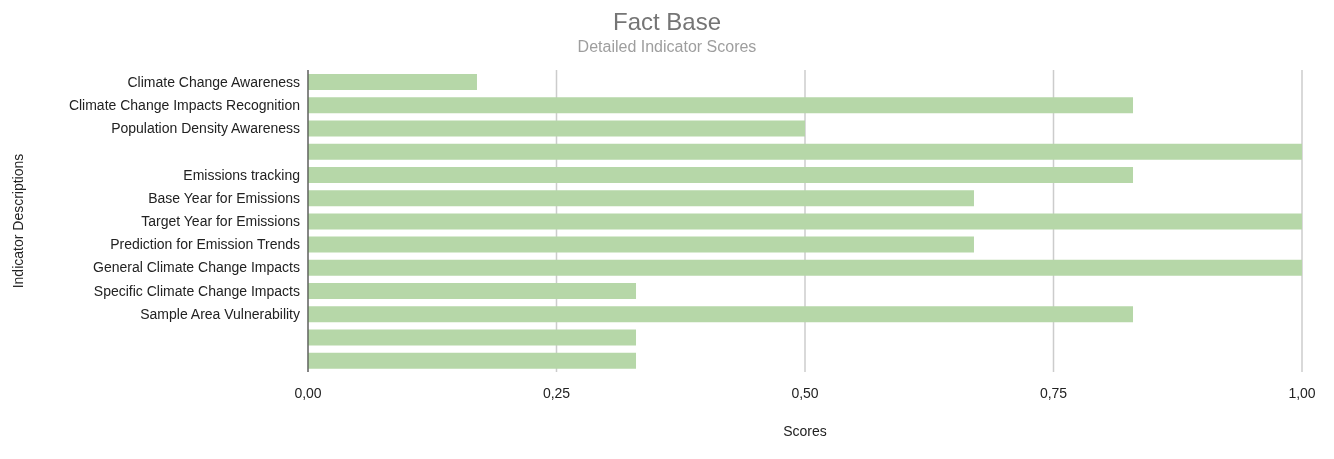 This screenshot has width=1334, height=459. What do you see at coordinates (241, 174) in the screenshot?
I see `y-tick-label: Emissions tracking` at bounding box center [241, 174].